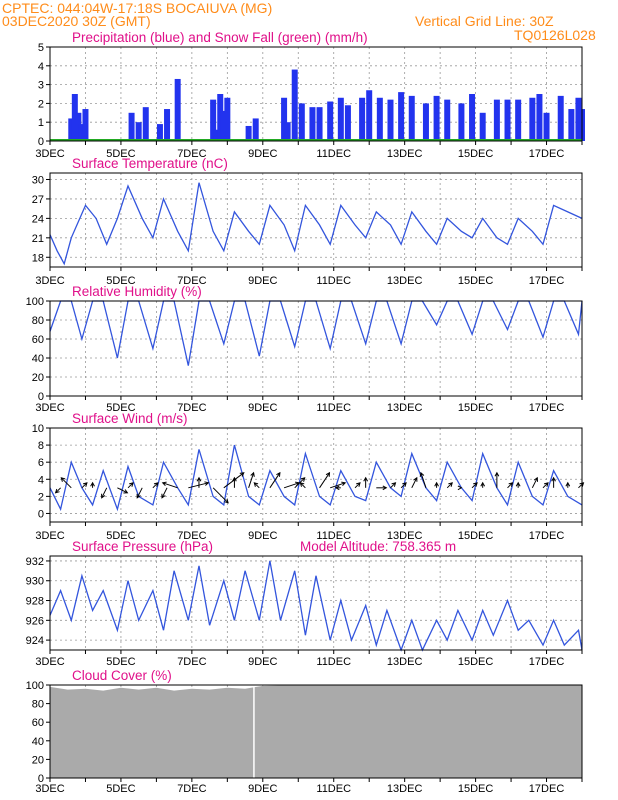 This screenshot has width=618, height=800. I want to click on cloud-ytick-label: 20, so click(38, 760).